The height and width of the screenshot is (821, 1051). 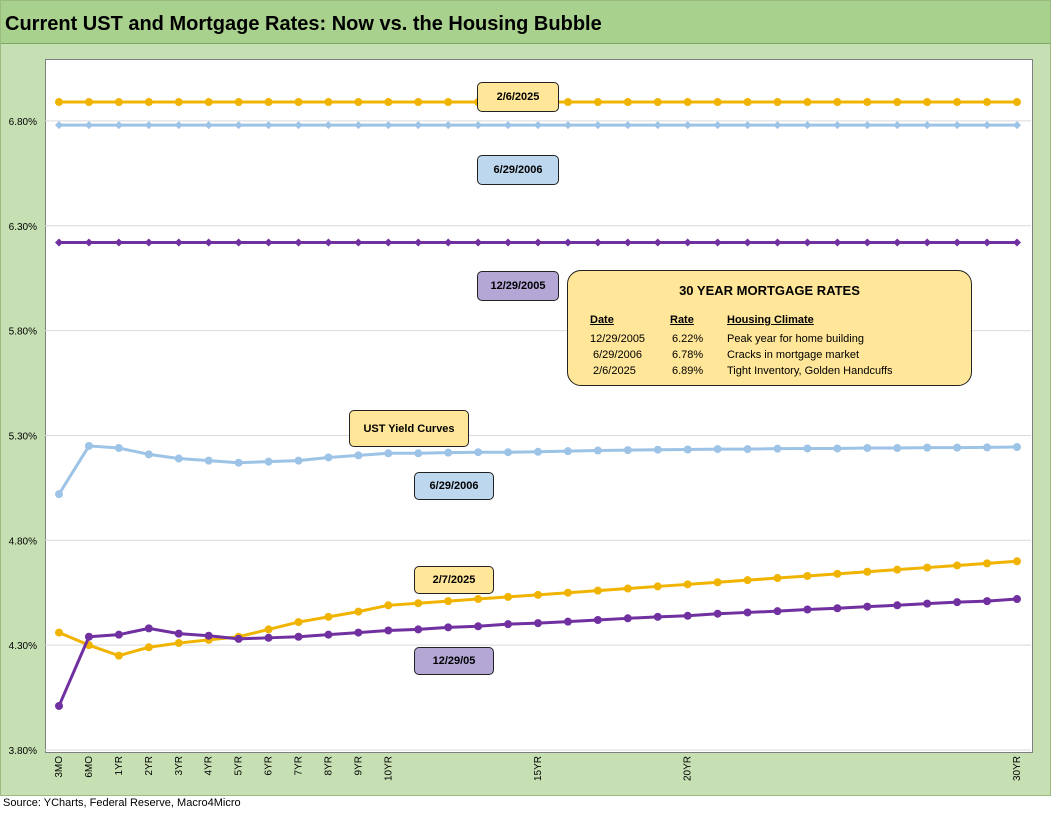 What do you see at coordinates (239, 765) in the screenshot?
I see `x-tick-label: 5YR` at bounding box center [239, 765].